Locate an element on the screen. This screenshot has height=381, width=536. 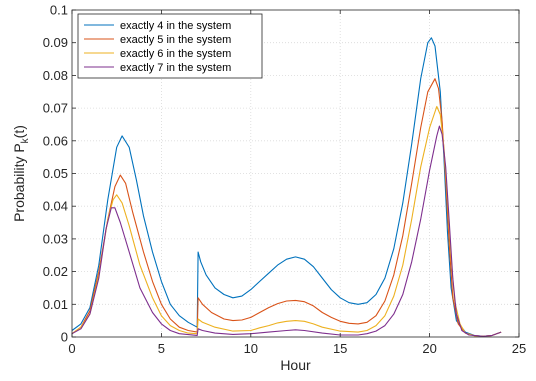
x-tick-label: 20 is located at coordinates (429, 348).